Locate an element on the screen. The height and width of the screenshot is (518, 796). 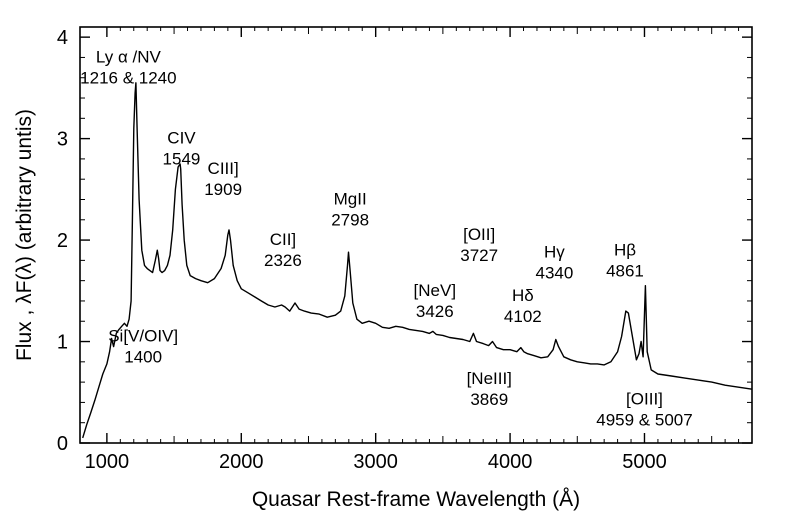
line-annotation: CII] 2326 is located at coordinates (283, 250).